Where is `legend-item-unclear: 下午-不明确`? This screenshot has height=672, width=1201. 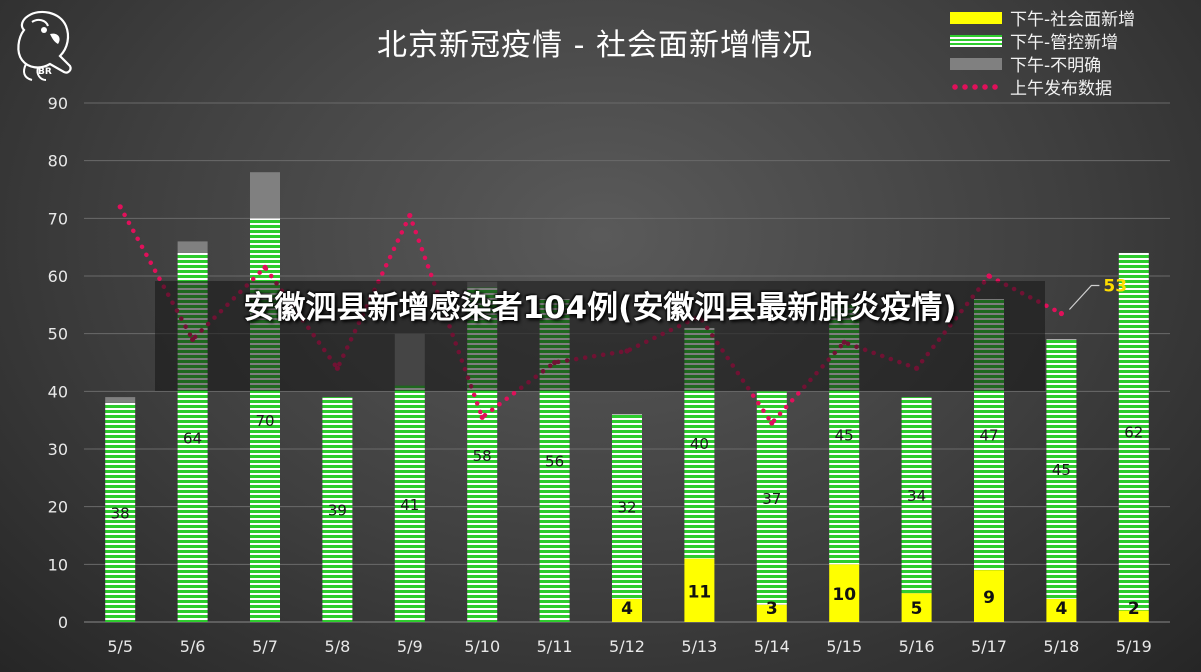 legend-item-unclear: 下午-不明确 is located at coordinates (1042, 64).